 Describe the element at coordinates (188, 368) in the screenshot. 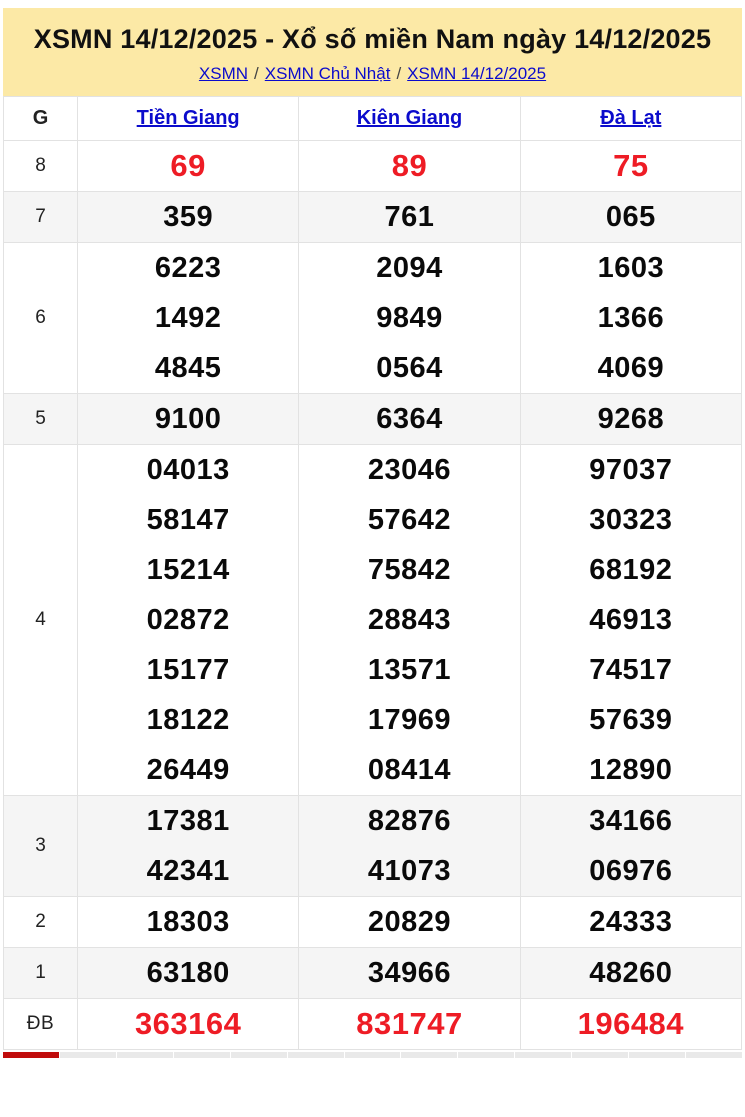

I see `prize-number: 4845` at that location.